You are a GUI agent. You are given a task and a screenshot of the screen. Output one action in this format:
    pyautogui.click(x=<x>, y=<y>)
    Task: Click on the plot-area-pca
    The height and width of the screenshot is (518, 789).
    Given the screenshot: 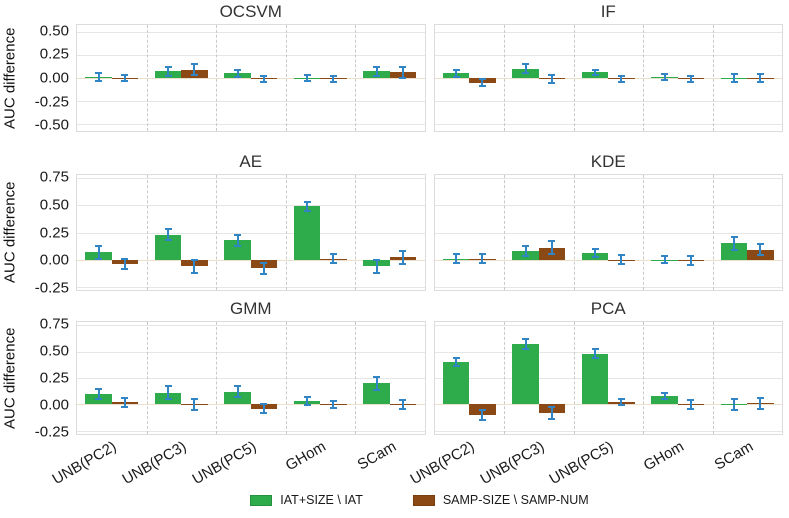 What is the action you would take?
    pyautogui.click(x=608, y=378)
    